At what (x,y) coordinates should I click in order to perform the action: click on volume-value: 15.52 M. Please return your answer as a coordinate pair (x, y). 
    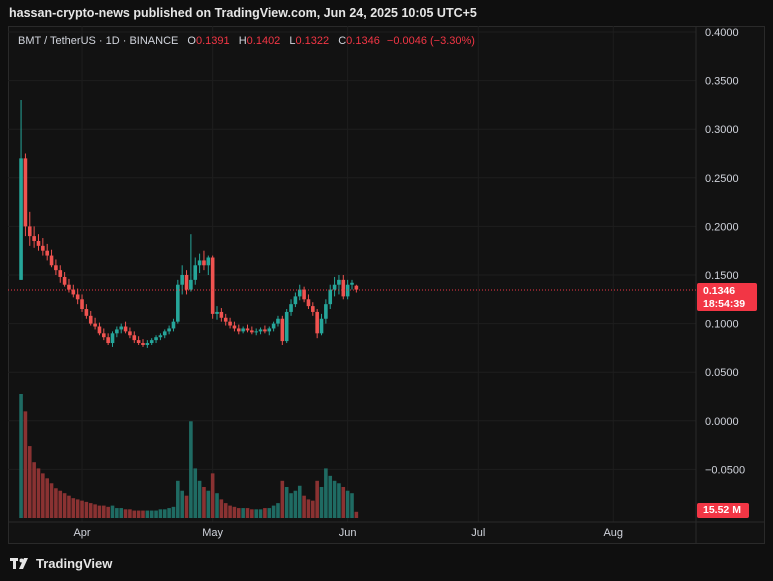
    Looking at the image, I should click on (722, 510).